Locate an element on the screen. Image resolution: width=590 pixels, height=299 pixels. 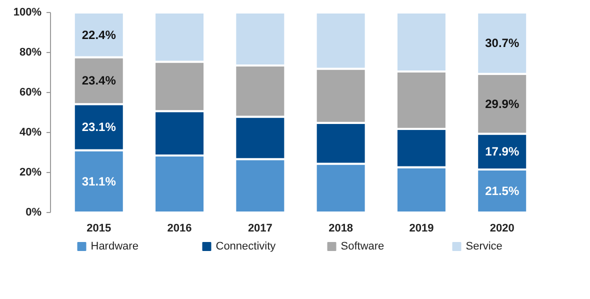
y-tick-label: 80% is located at coordinates (30, 52).